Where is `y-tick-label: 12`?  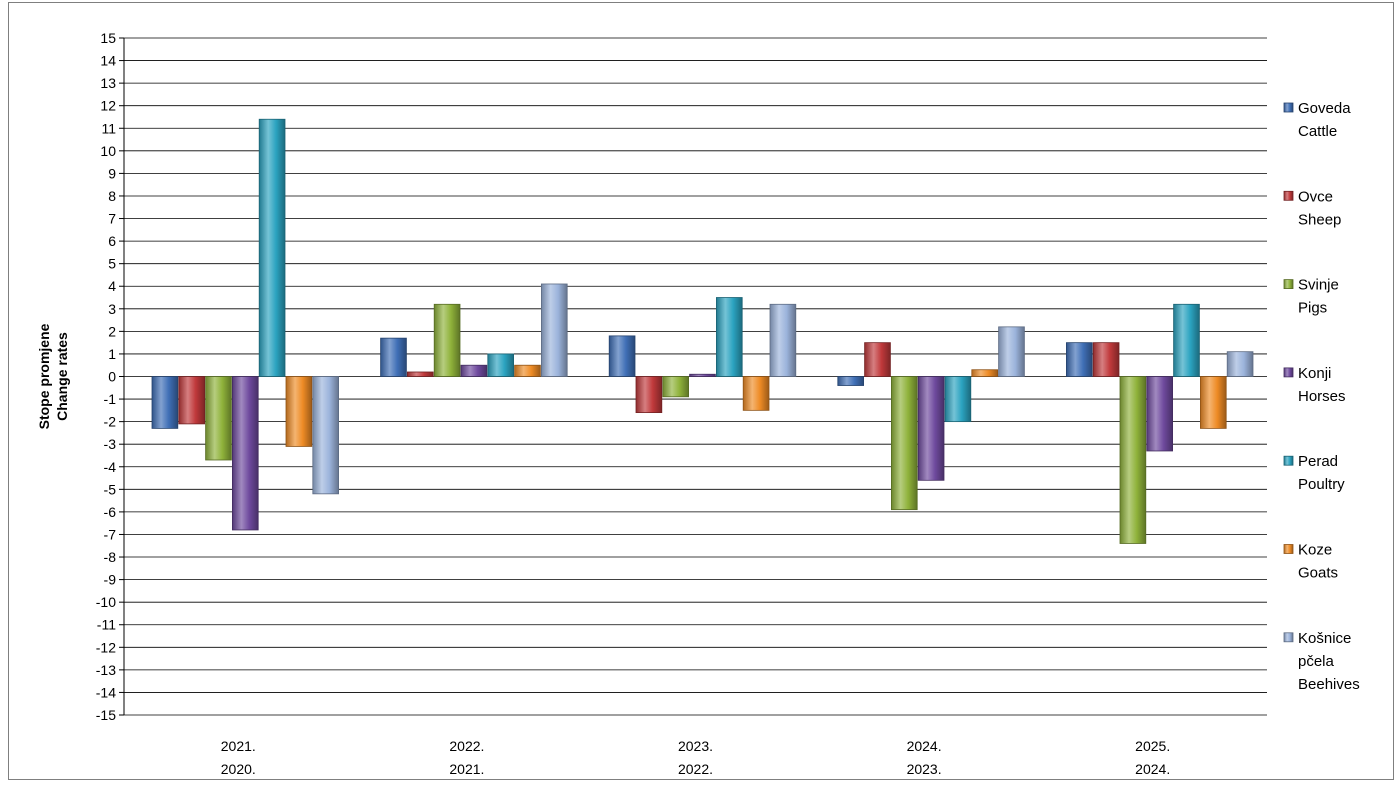 y-tick-label: 12 is located at coordinates (108, 106).